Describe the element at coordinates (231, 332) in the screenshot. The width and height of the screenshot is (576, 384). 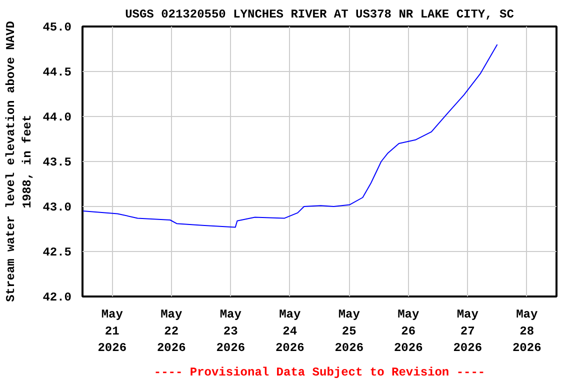
I see `x-tick-label: May 23 2026` at that location.